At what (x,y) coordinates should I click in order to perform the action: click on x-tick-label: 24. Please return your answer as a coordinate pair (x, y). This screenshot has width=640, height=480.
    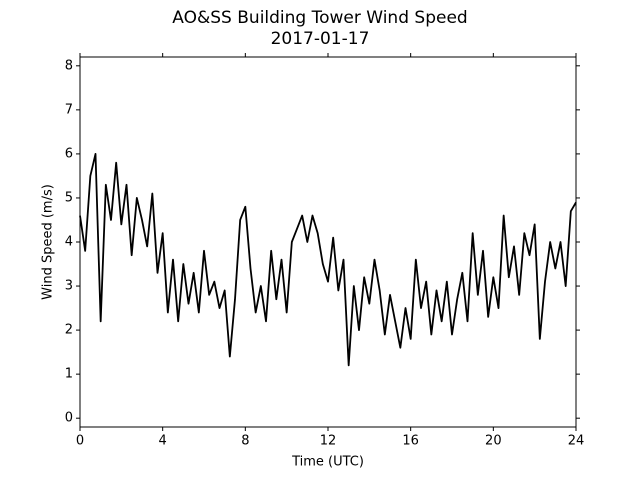
    Looking at the image, I should click on (576, 441).